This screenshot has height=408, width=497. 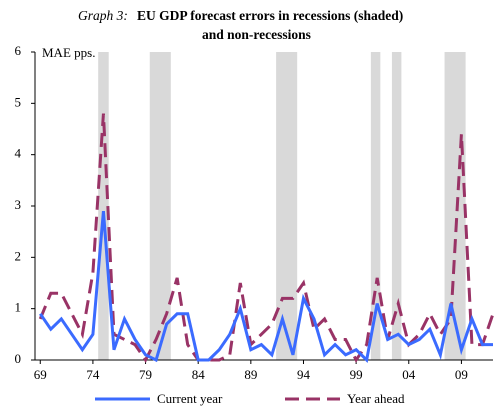 I want to click on x-tick-label: 79, so click(x=145, y=374).